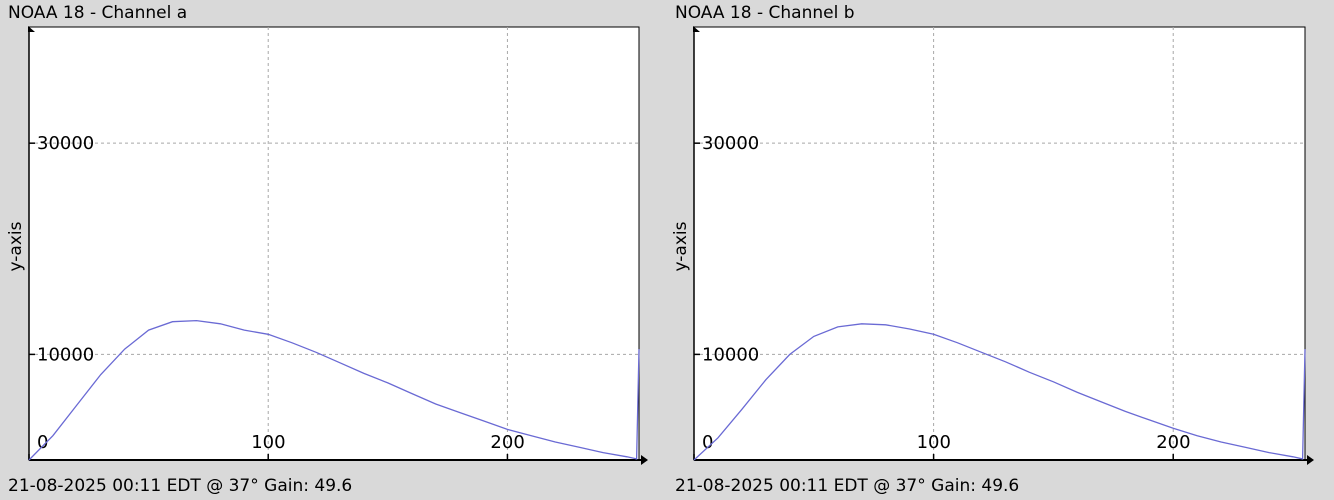 The width and height of the screenshot is (1334, 500). Describe the element at coordinates (98, 13) in the screenshot. I see `chart-title: NOAA 18 - Channel a` at that location.